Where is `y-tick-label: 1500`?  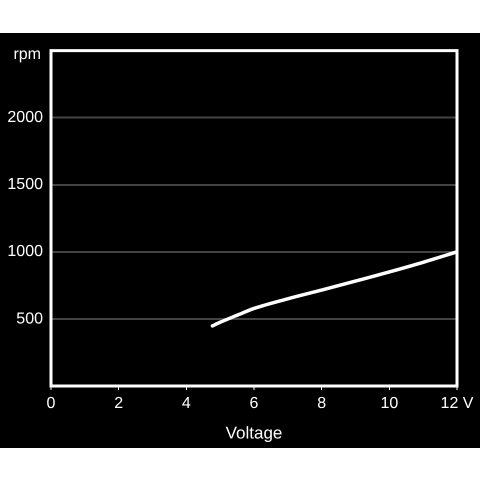
y-tick-label: 1500 is located at coordinates (25, 185).